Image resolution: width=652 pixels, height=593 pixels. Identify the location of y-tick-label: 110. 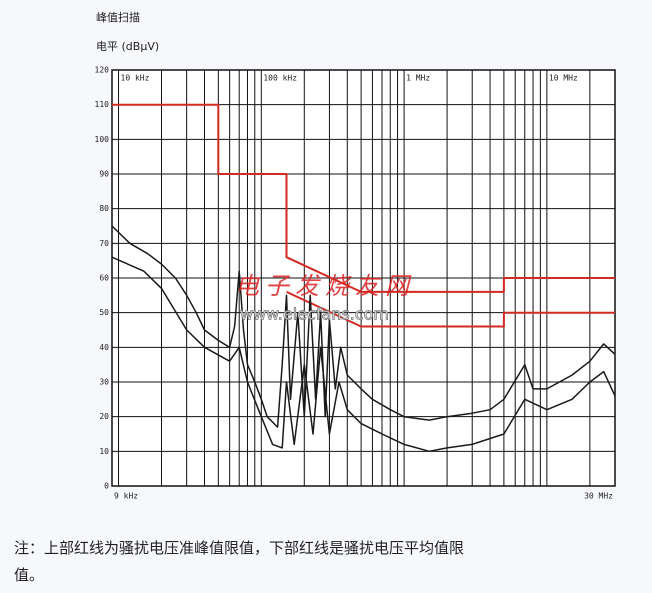
(102, 104).